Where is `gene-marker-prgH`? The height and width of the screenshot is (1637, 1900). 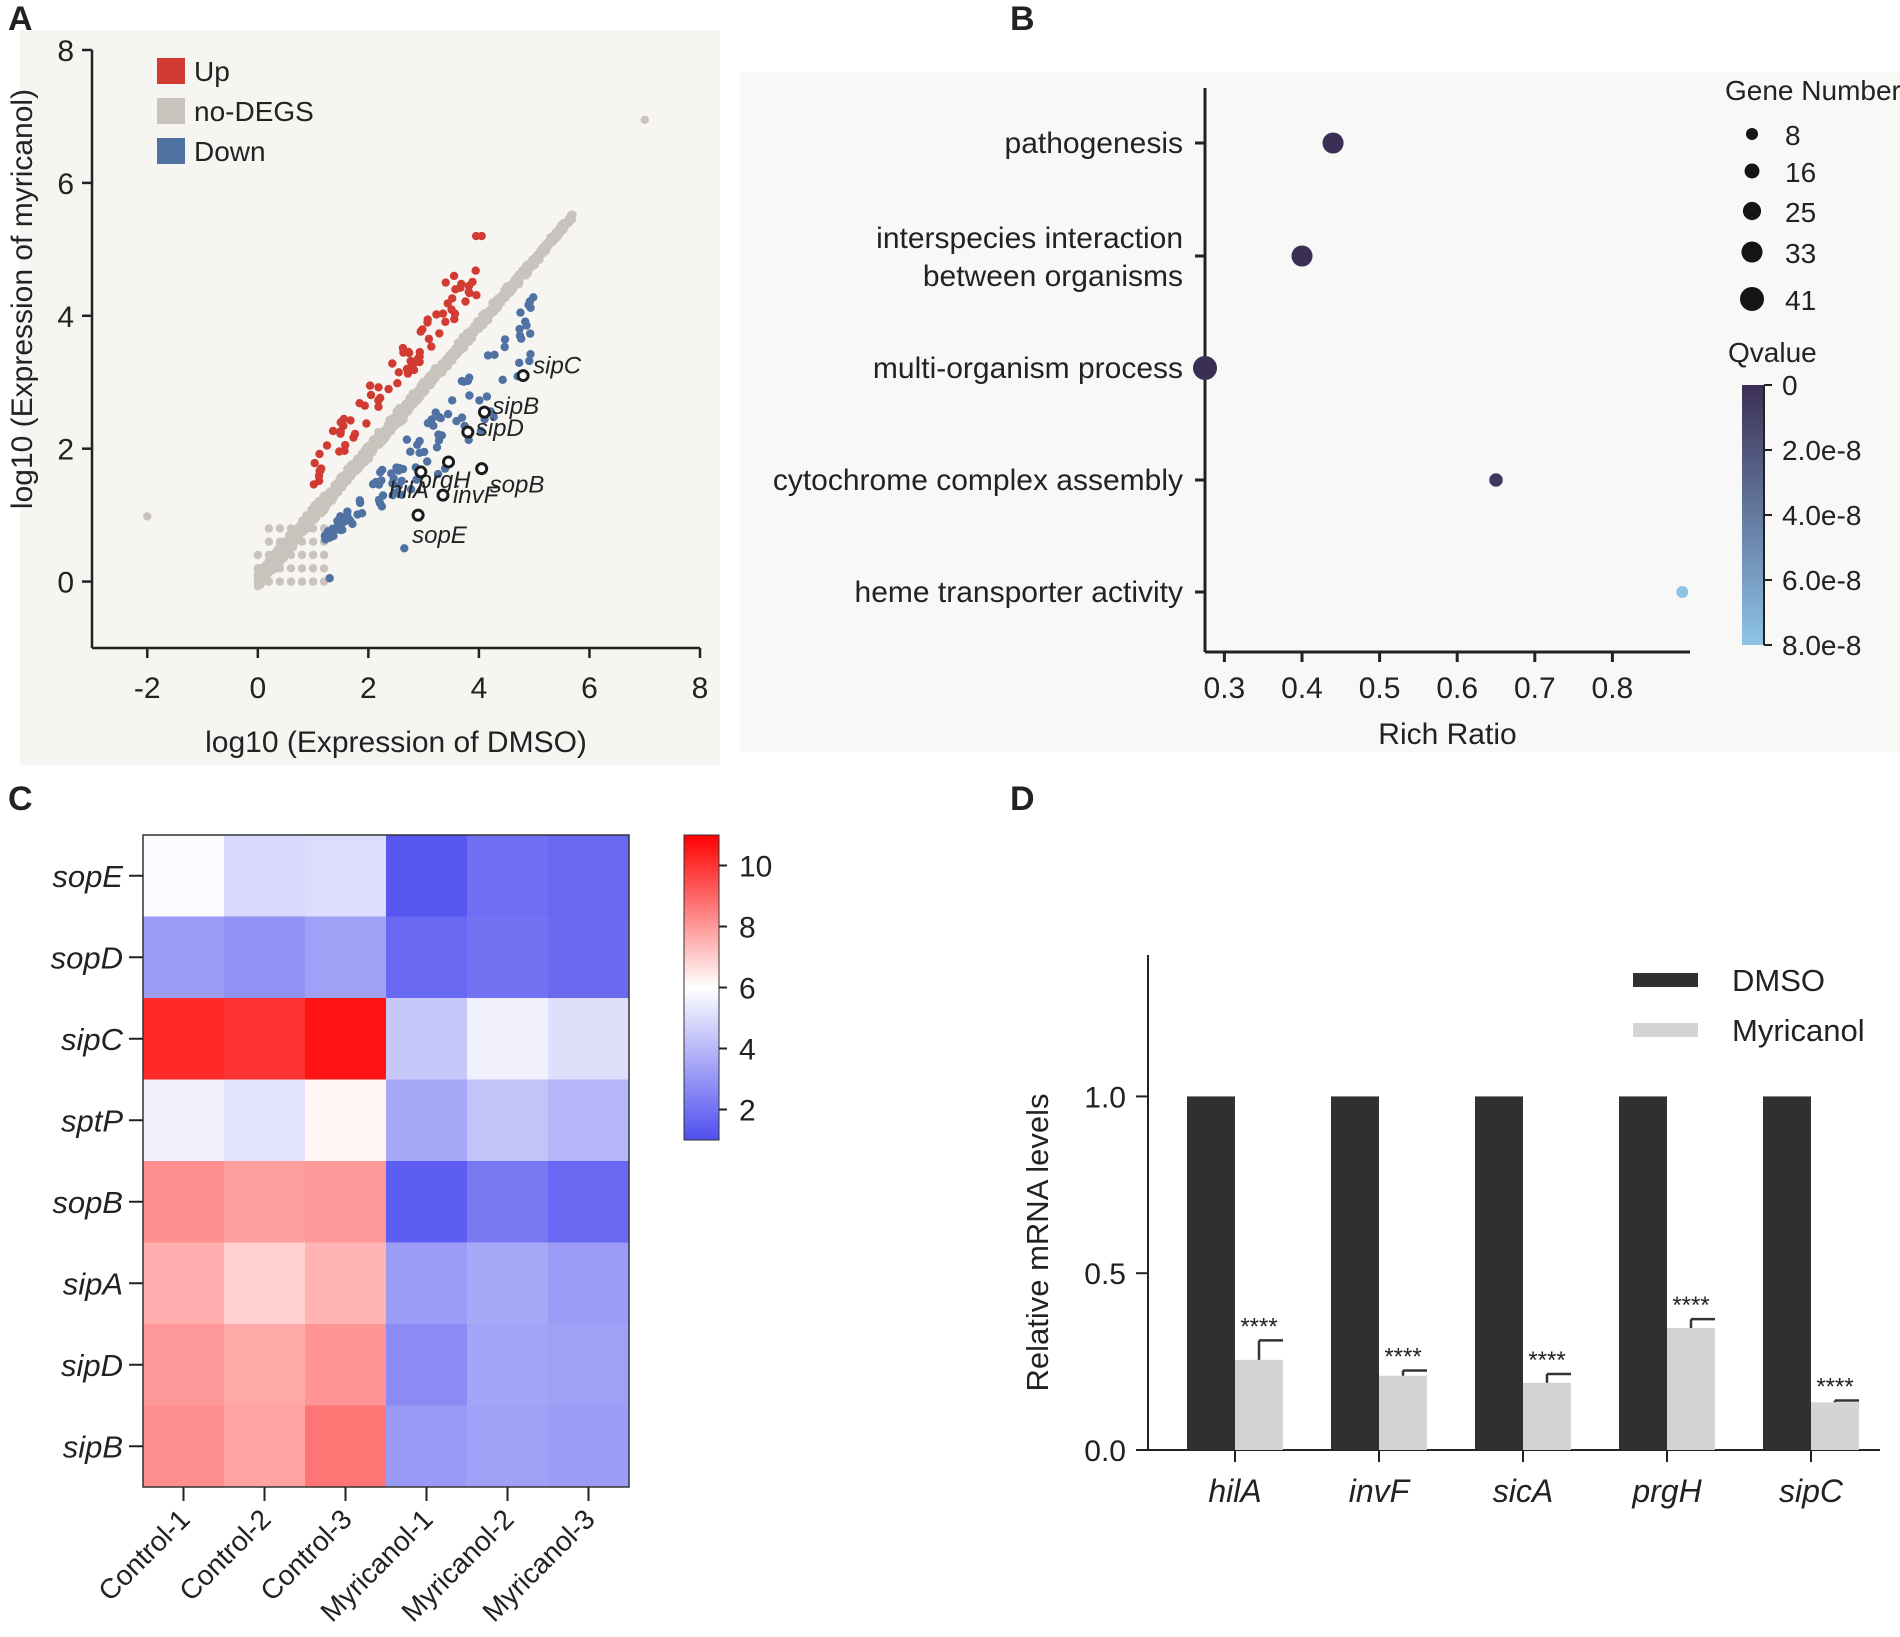 gene-marker-prgH is located at coordinates (449, 462).